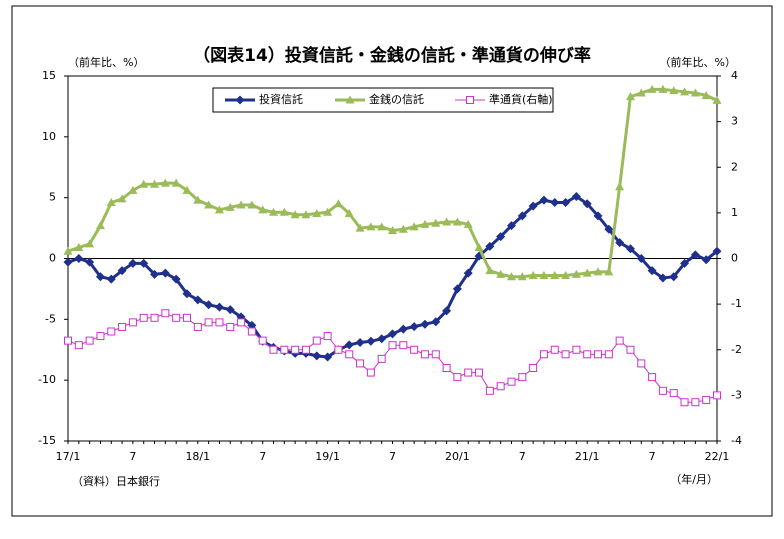 Image resolution: width=784 pixels, height=539 pixels. I want to click on y2-tick-label: 0, so click(734, 258).